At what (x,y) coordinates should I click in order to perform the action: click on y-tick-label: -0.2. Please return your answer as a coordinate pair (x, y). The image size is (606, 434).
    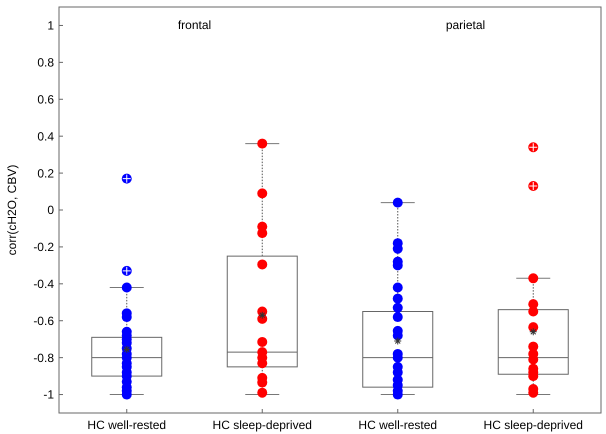
    Looking at the image, I should click on (43, 247).